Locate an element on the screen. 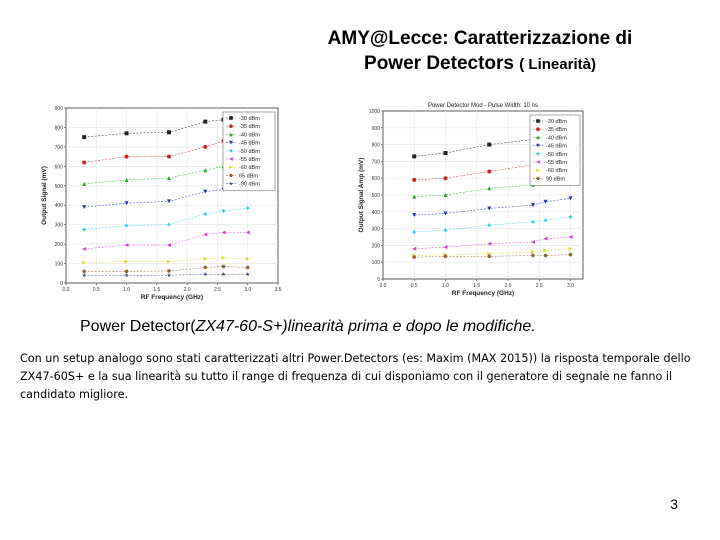 The width and height of the screenshot is (720, 540). x-axis-label: RF Frequency (GHz) is located at coordinates (172, 297).